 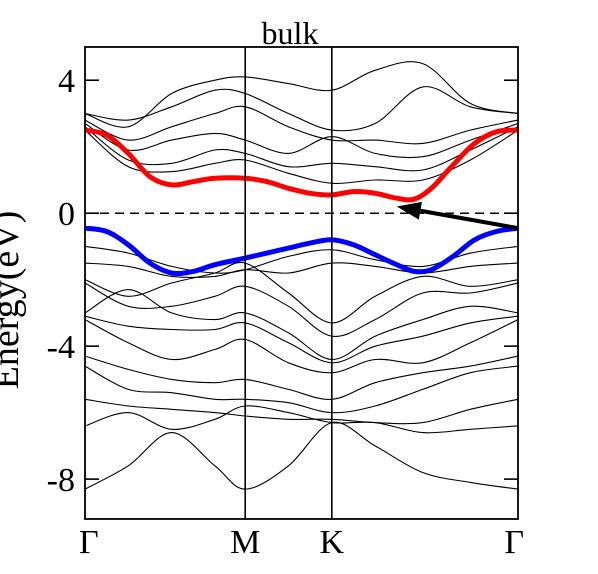 What do you see at coordinates (245, 542) in the screenshot?
I see `x-tick-label: M` at bounding box center [245, 542].